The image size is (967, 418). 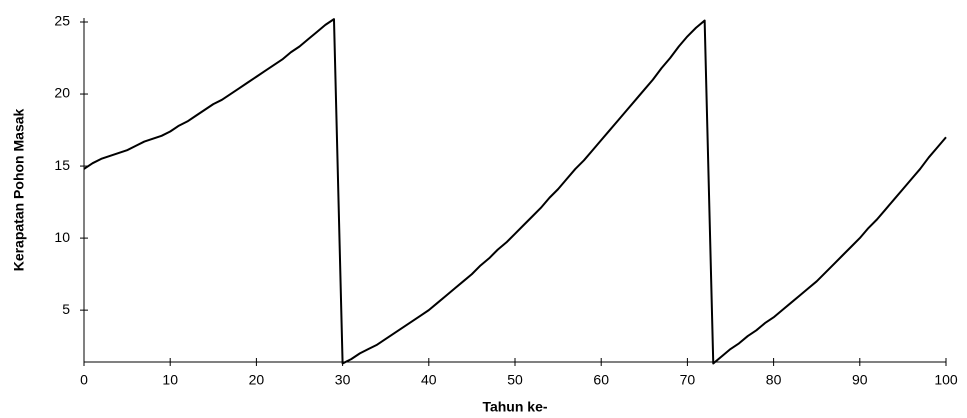 What do you see at coordinates (343, 380) in the screenshot?
I see `x-tick-label: 30` at bounding box center [343, 380].